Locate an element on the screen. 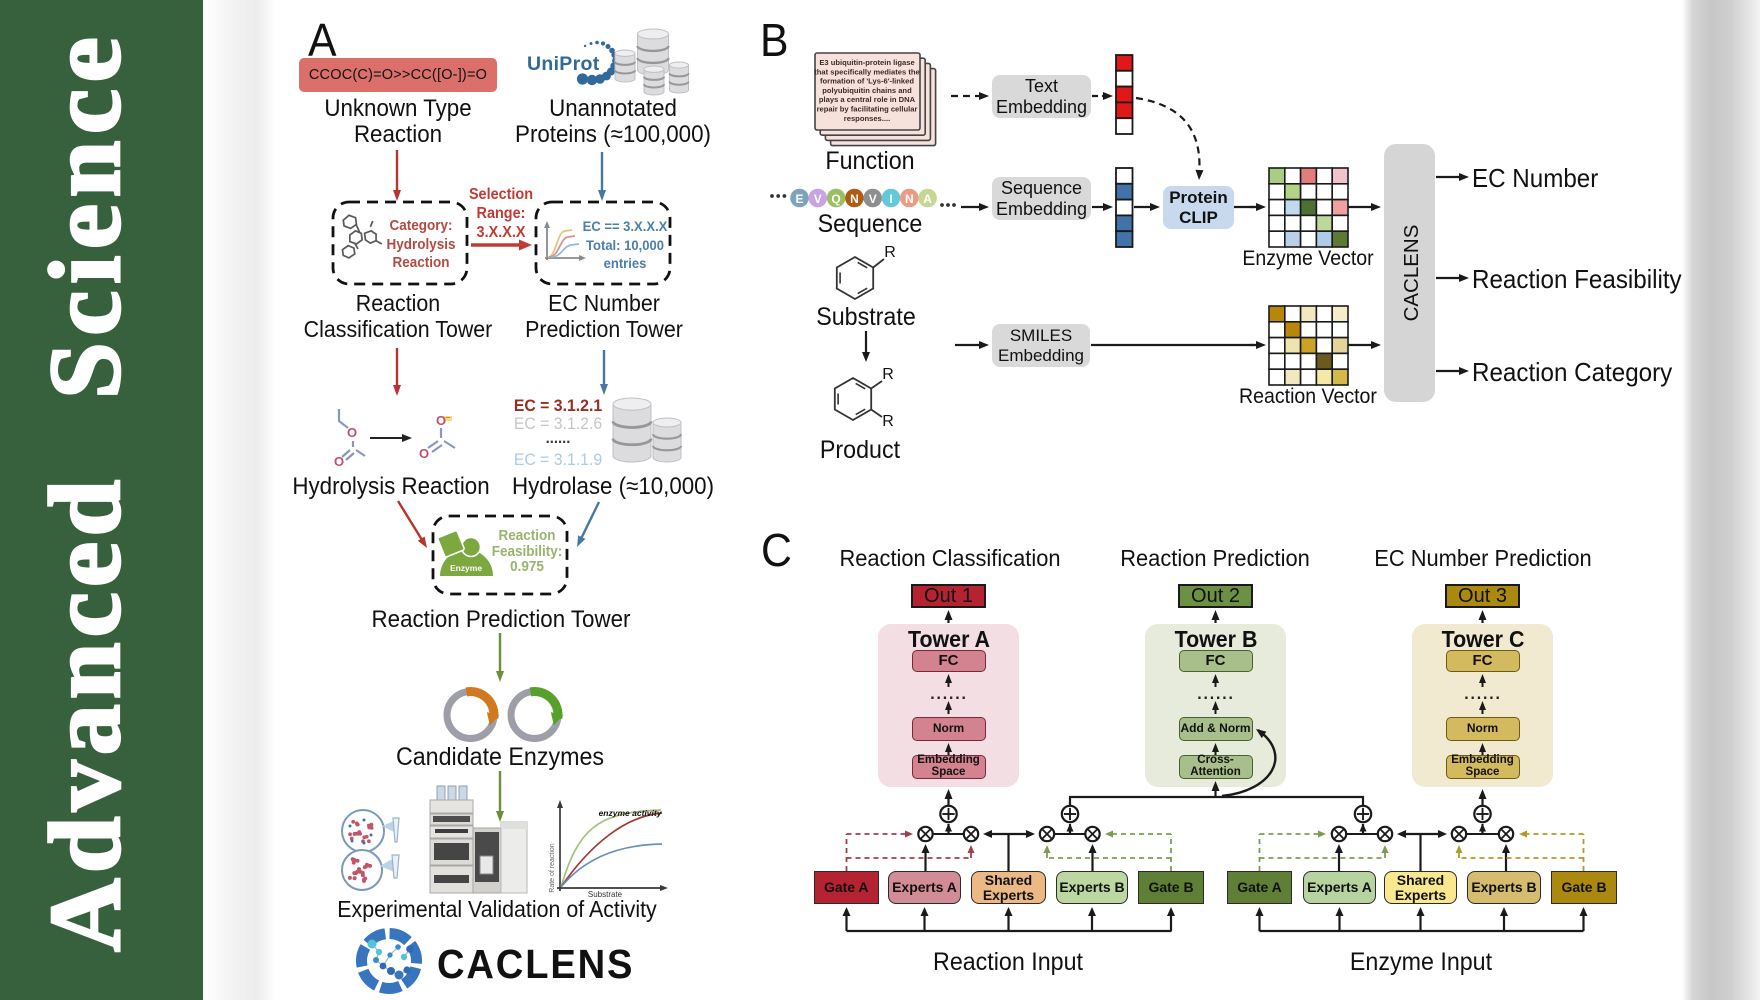  svg-text: polyubiquitin chains and is located at coordinates (867, 90).